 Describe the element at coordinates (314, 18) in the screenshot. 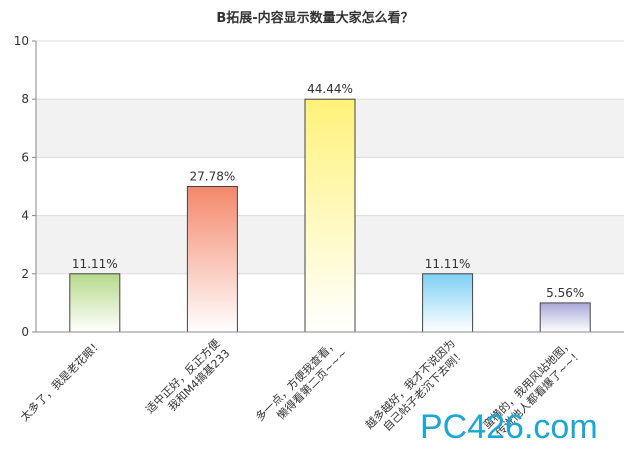

I see `chart-title: B拓展-内容显示数量大家怎么看？` at that location.